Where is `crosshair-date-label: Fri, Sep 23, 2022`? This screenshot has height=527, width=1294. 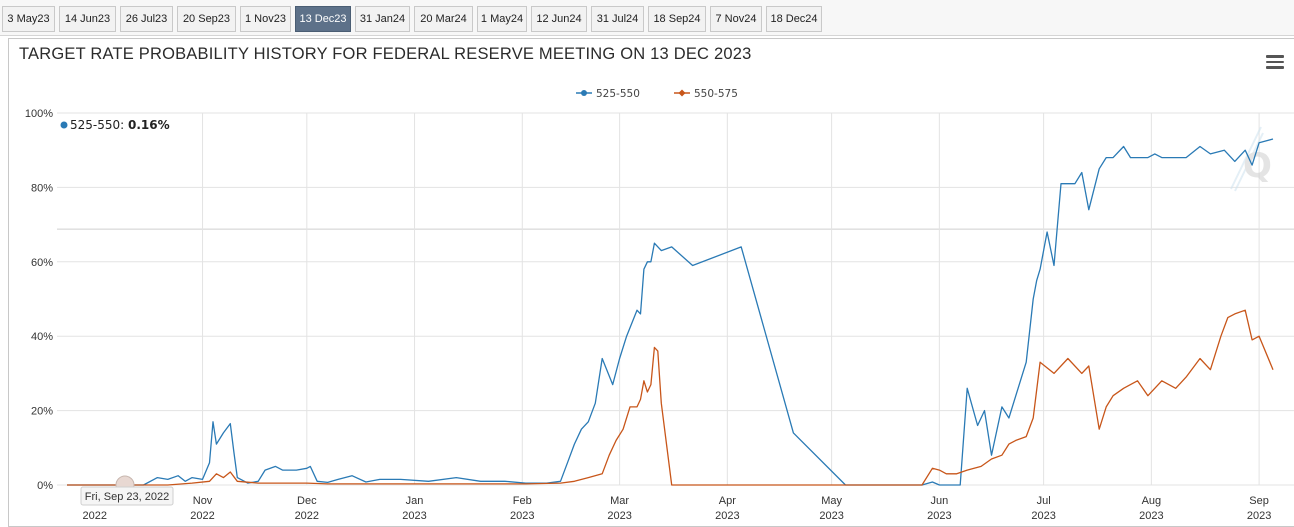 crosshair-date-label: Fri, Sep 23, 2022 is located at coordinates (127, 497).